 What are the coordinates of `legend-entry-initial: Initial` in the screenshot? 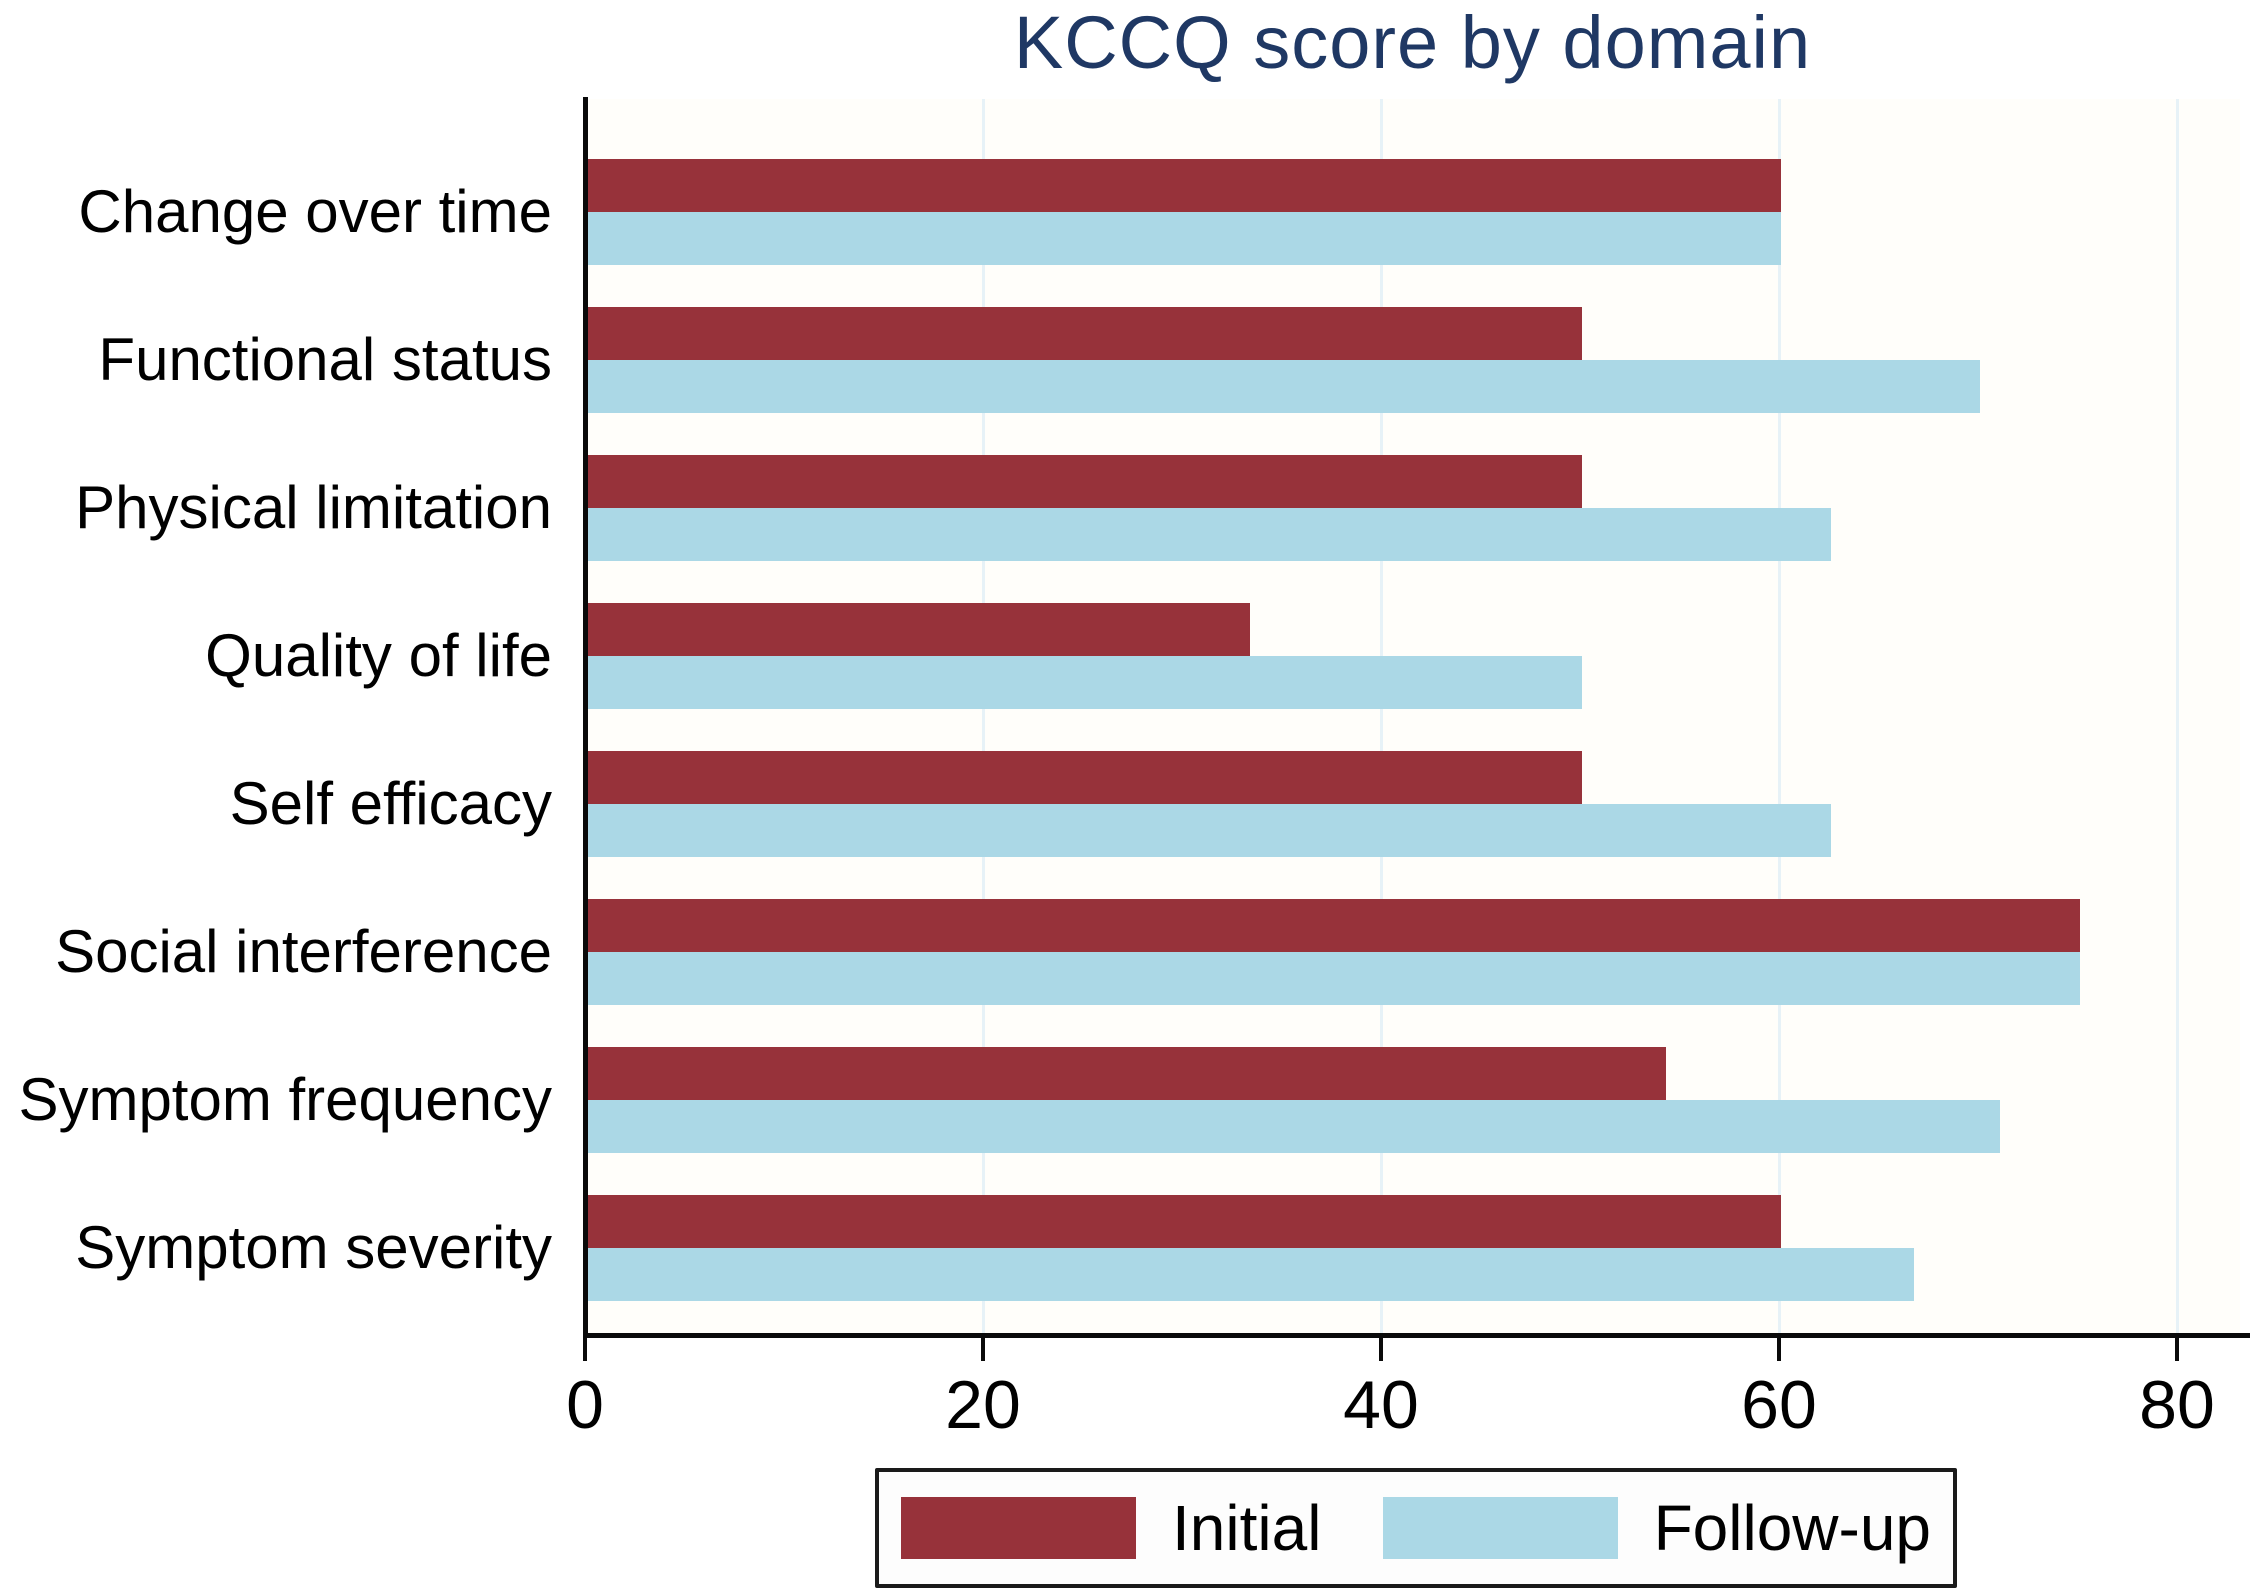 It's located at (1111, 1528).